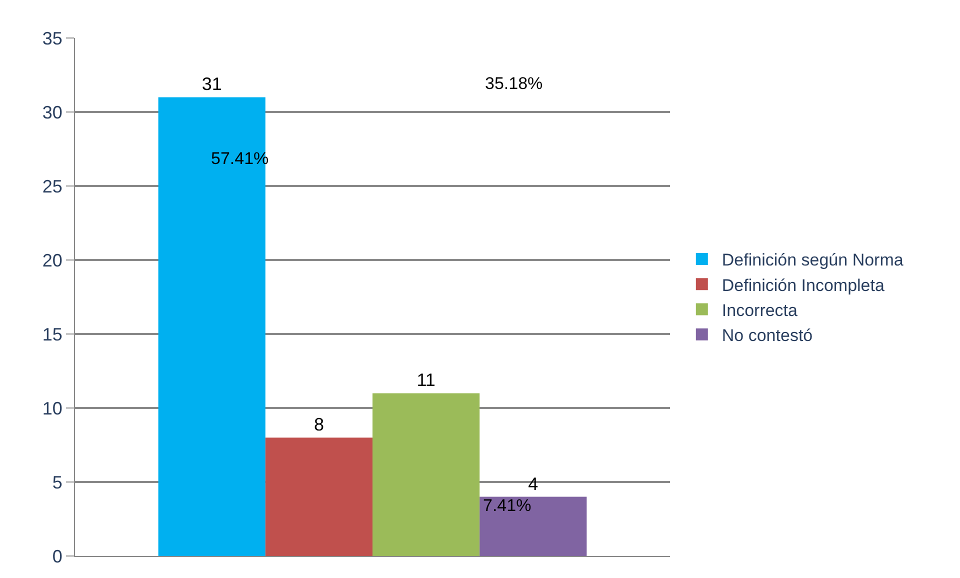 This screenshot has height=578, width=960. Describe the element at coordinates (803, 285) in the screenshot. I see `legend-label: Definición Incompleta` at that location.